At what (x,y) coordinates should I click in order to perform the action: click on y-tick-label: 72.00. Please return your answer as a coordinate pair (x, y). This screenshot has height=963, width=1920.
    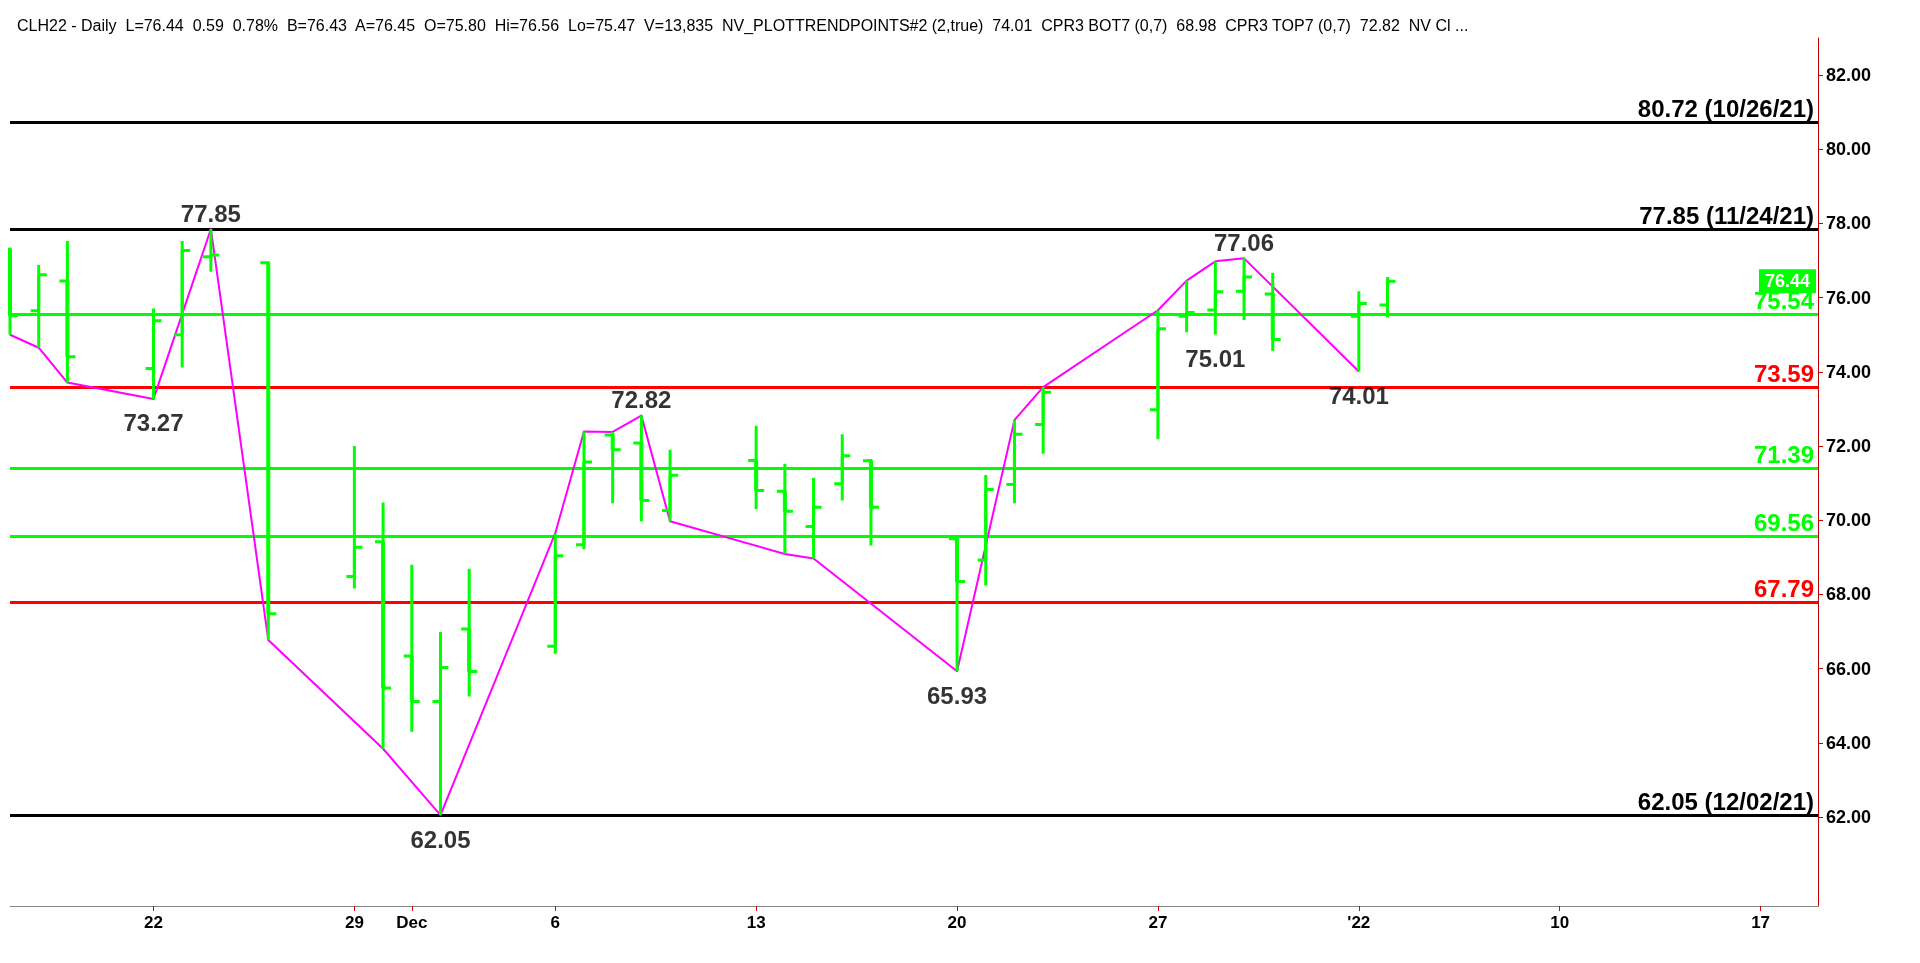
    Looking at the image, I should click on (1849, 446).